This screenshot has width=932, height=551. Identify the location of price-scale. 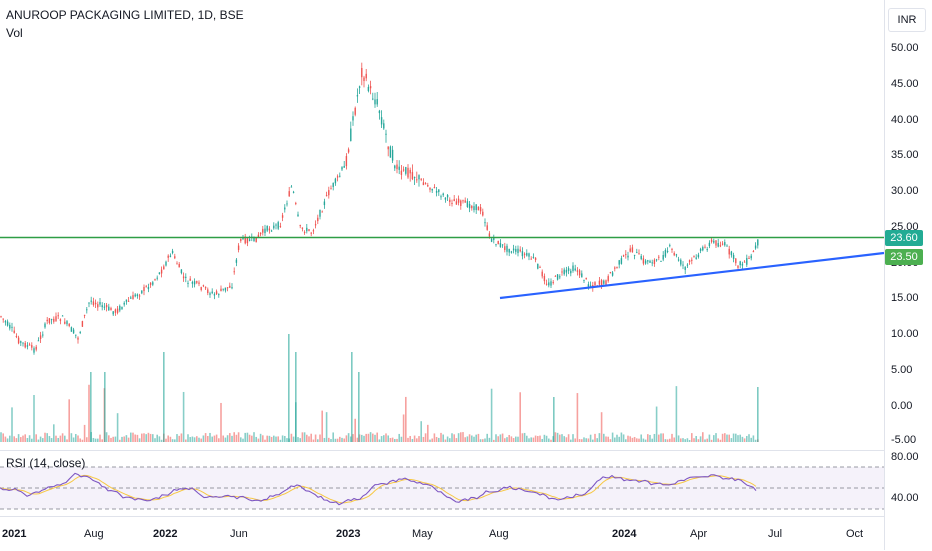
(908, 275).